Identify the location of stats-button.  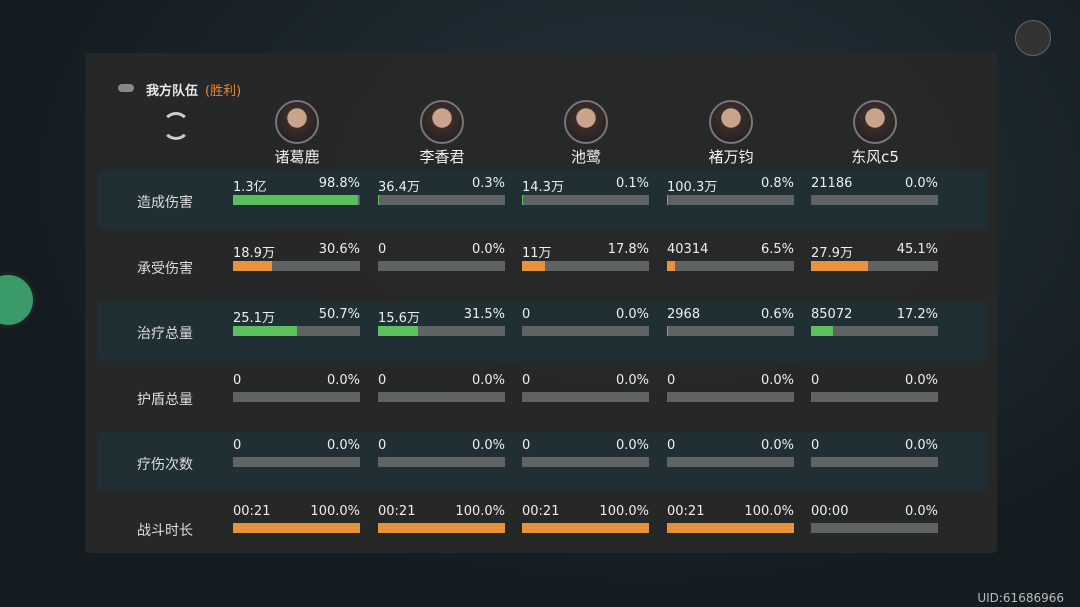
(1033, 38).